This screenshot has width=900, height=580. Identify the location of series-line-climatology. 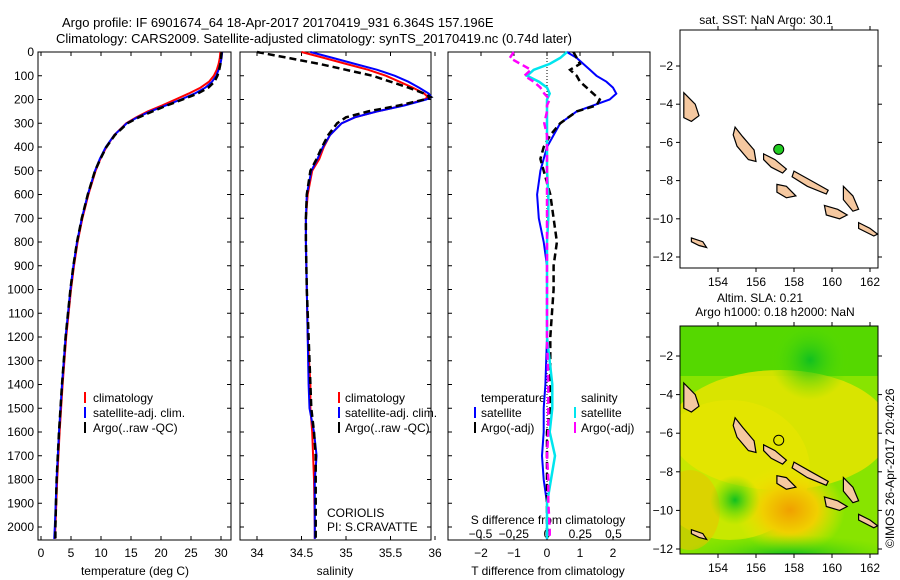
(365, 295).